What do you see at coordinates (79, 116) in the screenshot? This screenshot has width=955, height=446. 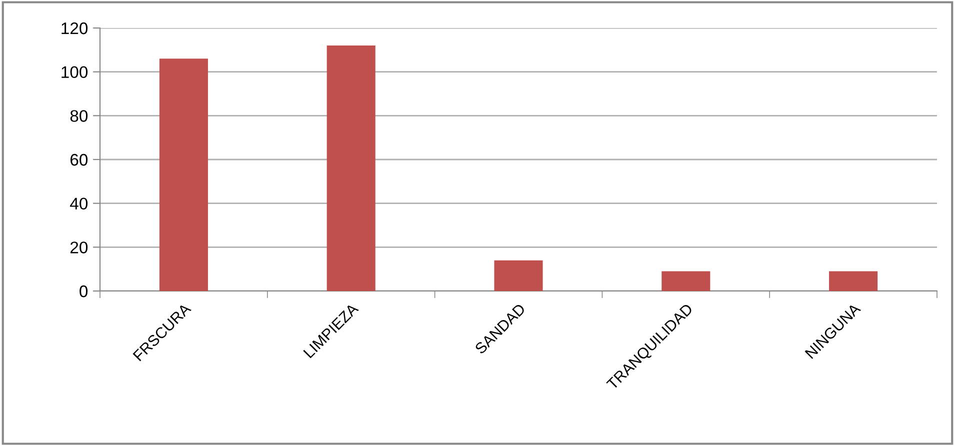 I see `y-tick-label: 80` at bounding box center [79, 116].